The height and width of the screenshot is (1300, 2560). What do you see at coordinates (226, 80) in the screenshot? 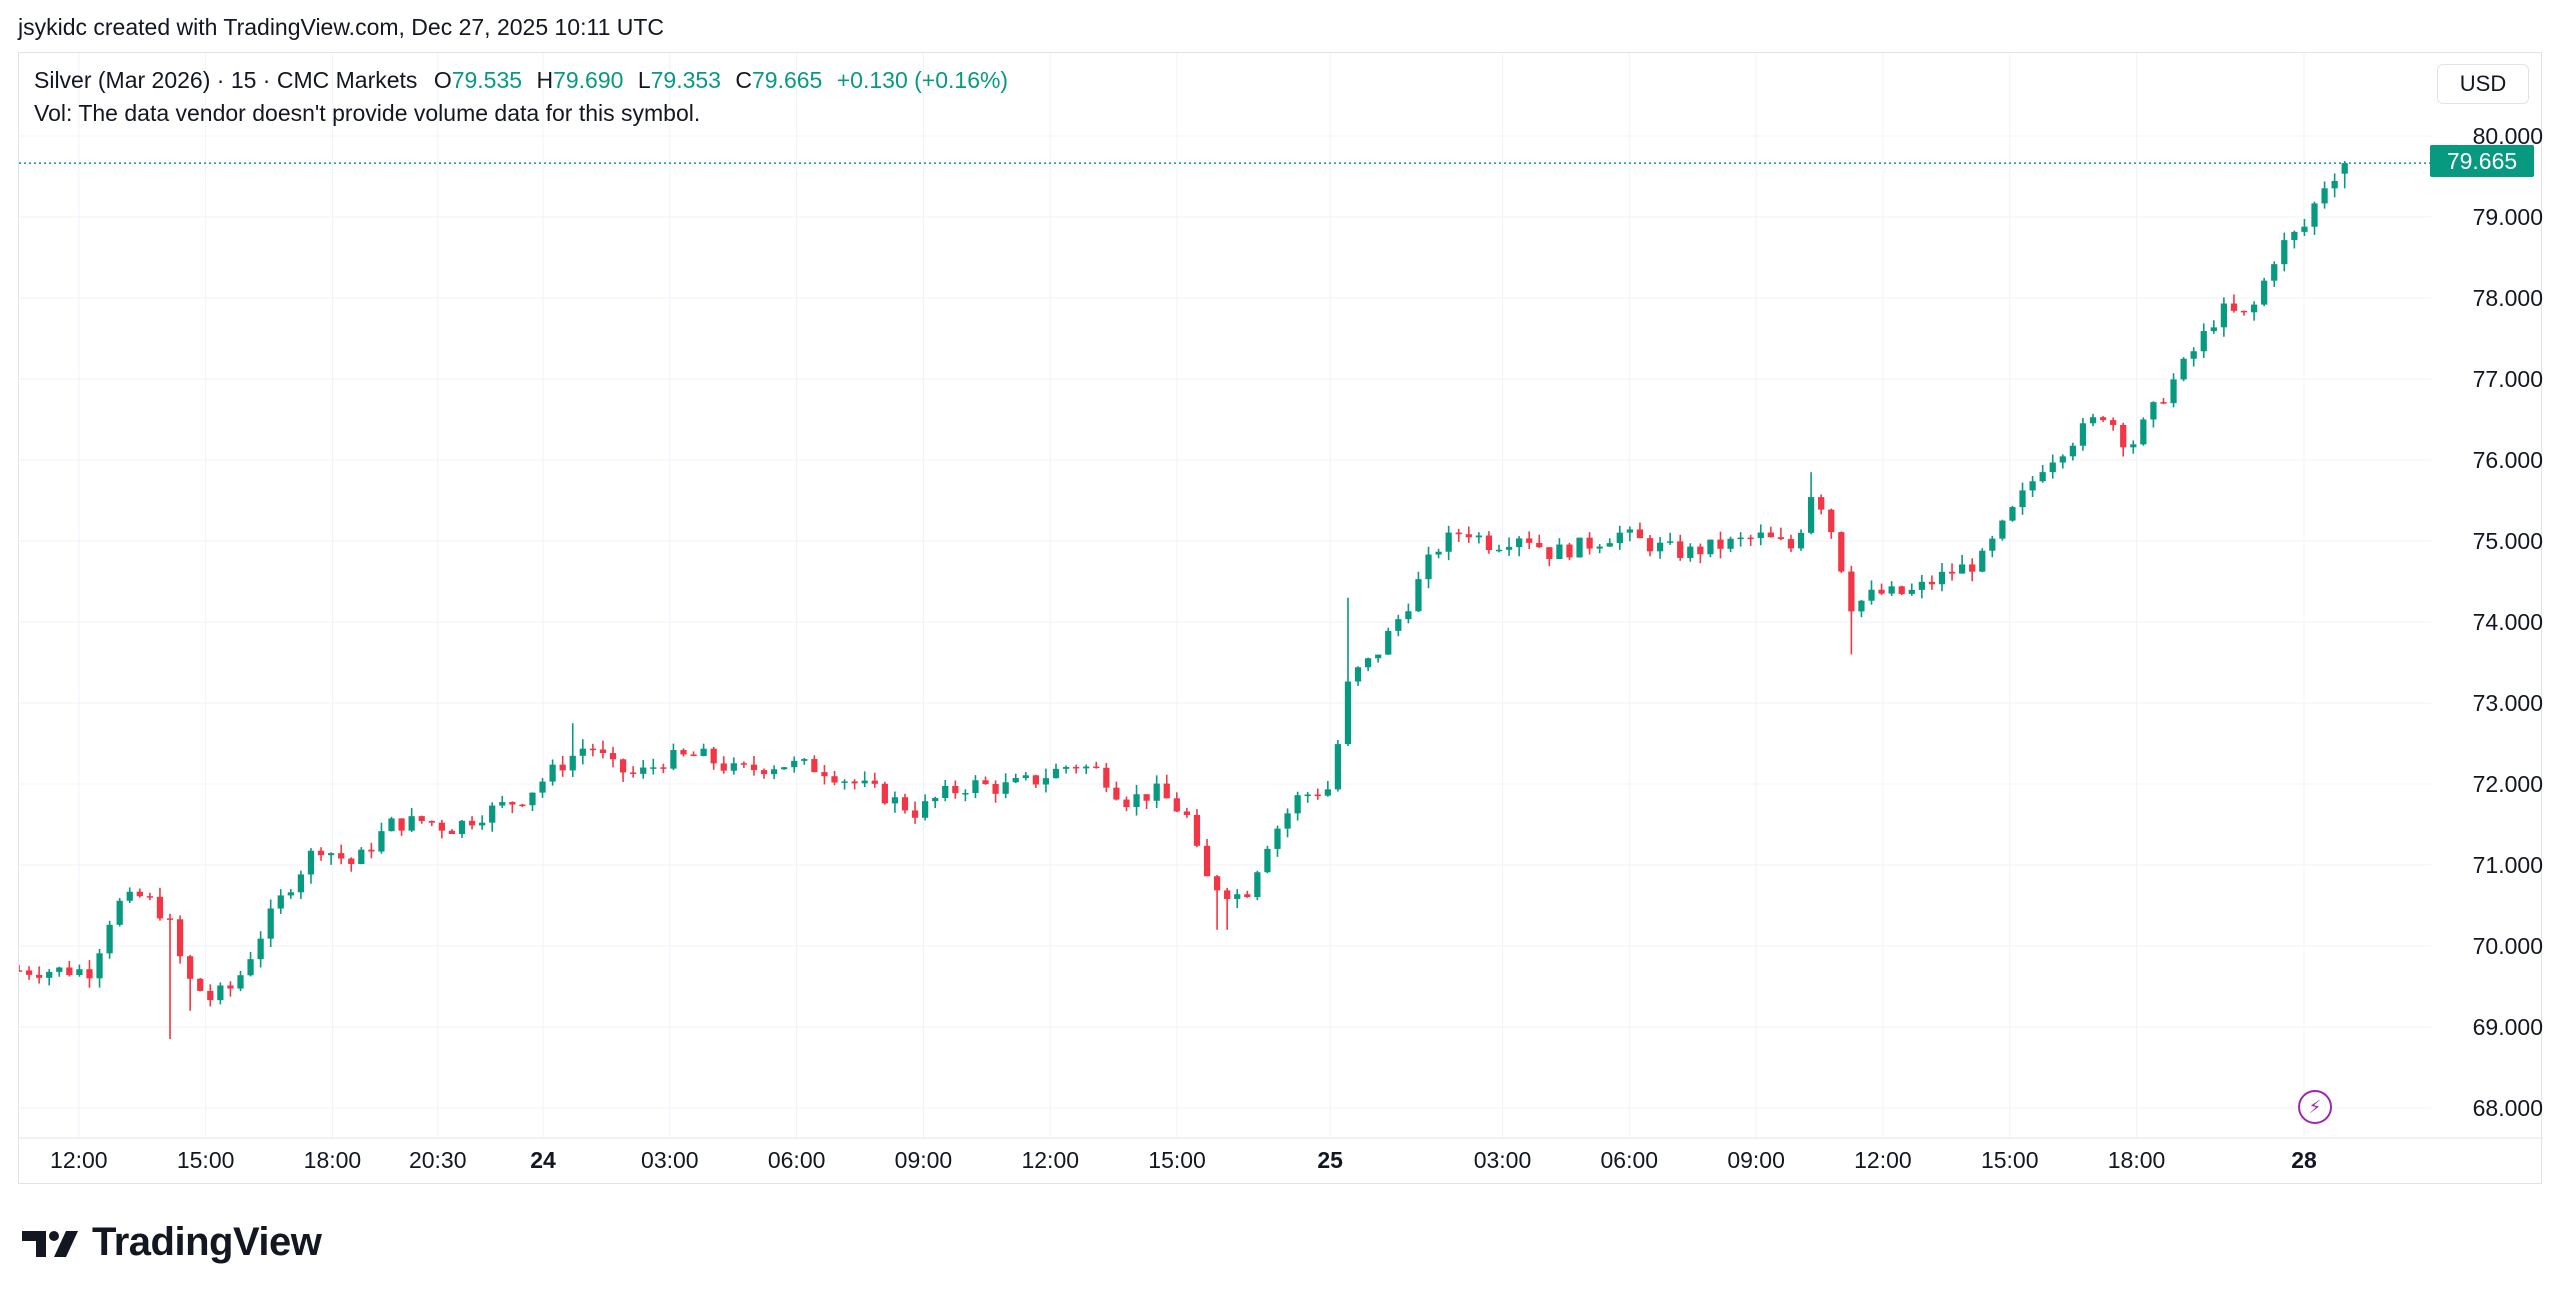
I see `symbol-title: Silver (Mar 2026) · 15 · CMC Markets` at bounding box center [226, 80].